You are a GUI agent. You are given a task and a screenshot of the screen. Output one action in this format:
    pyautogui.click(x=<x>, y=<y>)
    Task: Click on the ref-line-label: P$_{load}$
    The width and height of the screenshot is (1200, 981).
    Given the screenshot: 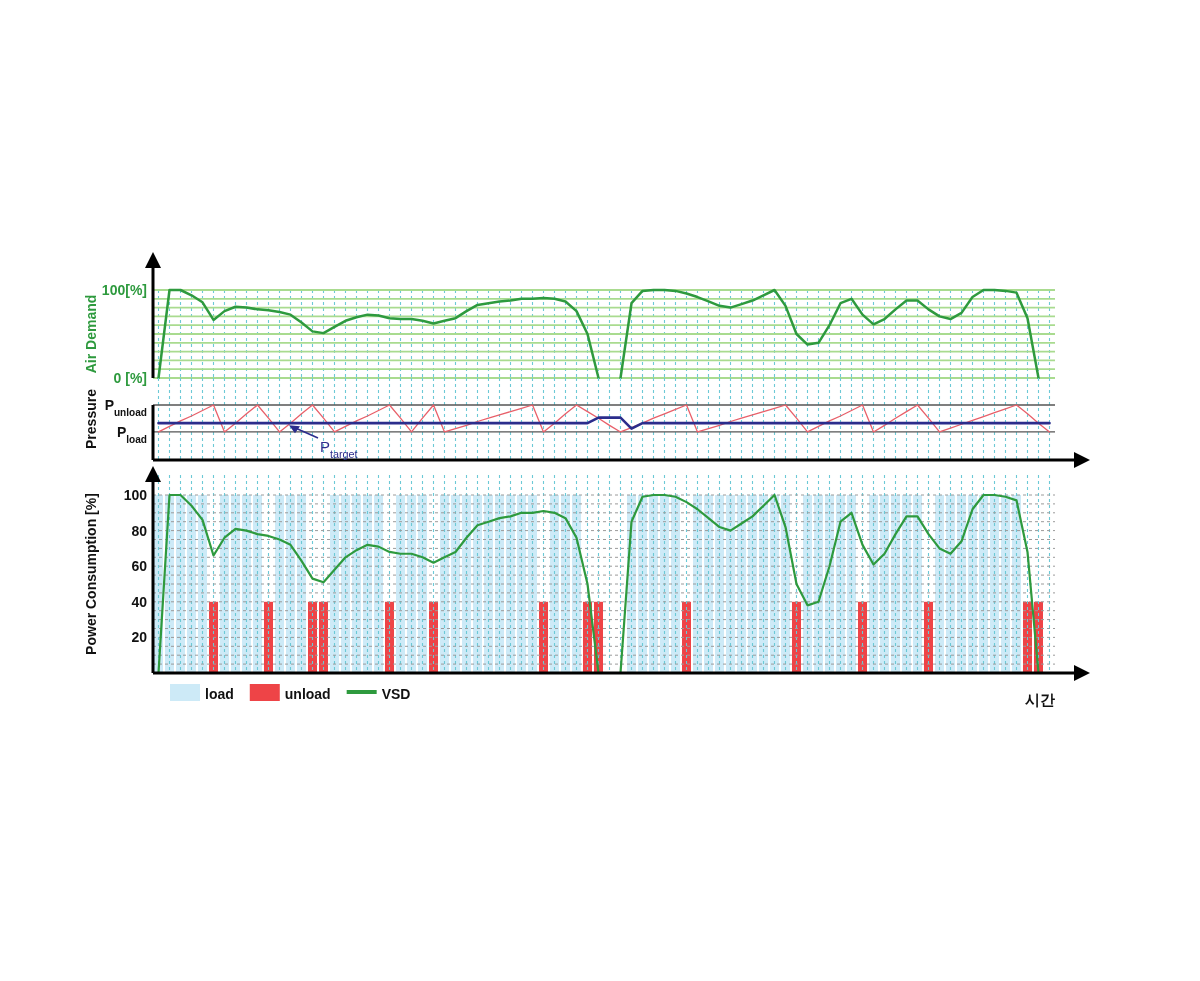 What is the action you would take?
    pyautogui.click(x=131, y=434)
    